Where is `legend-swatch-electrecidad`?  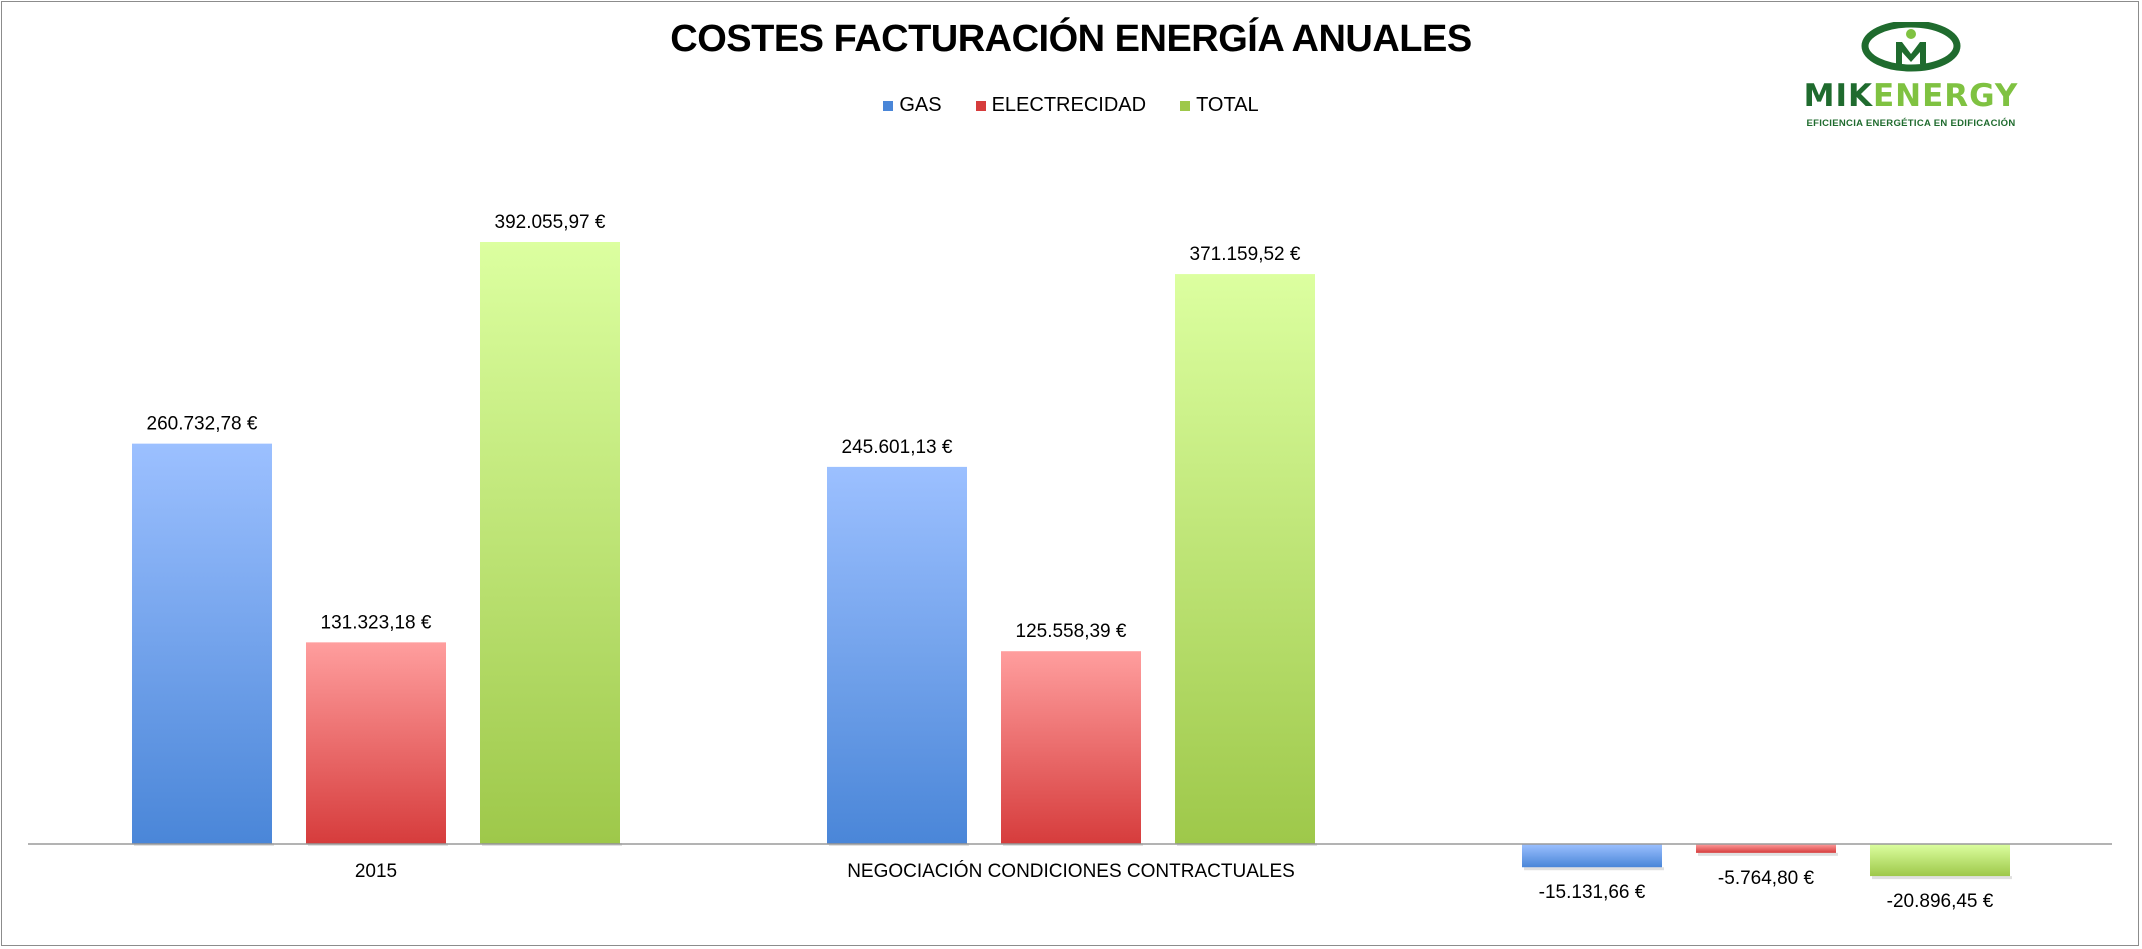 legend-swatch-electrecidad is located at coordinates (980, 105).